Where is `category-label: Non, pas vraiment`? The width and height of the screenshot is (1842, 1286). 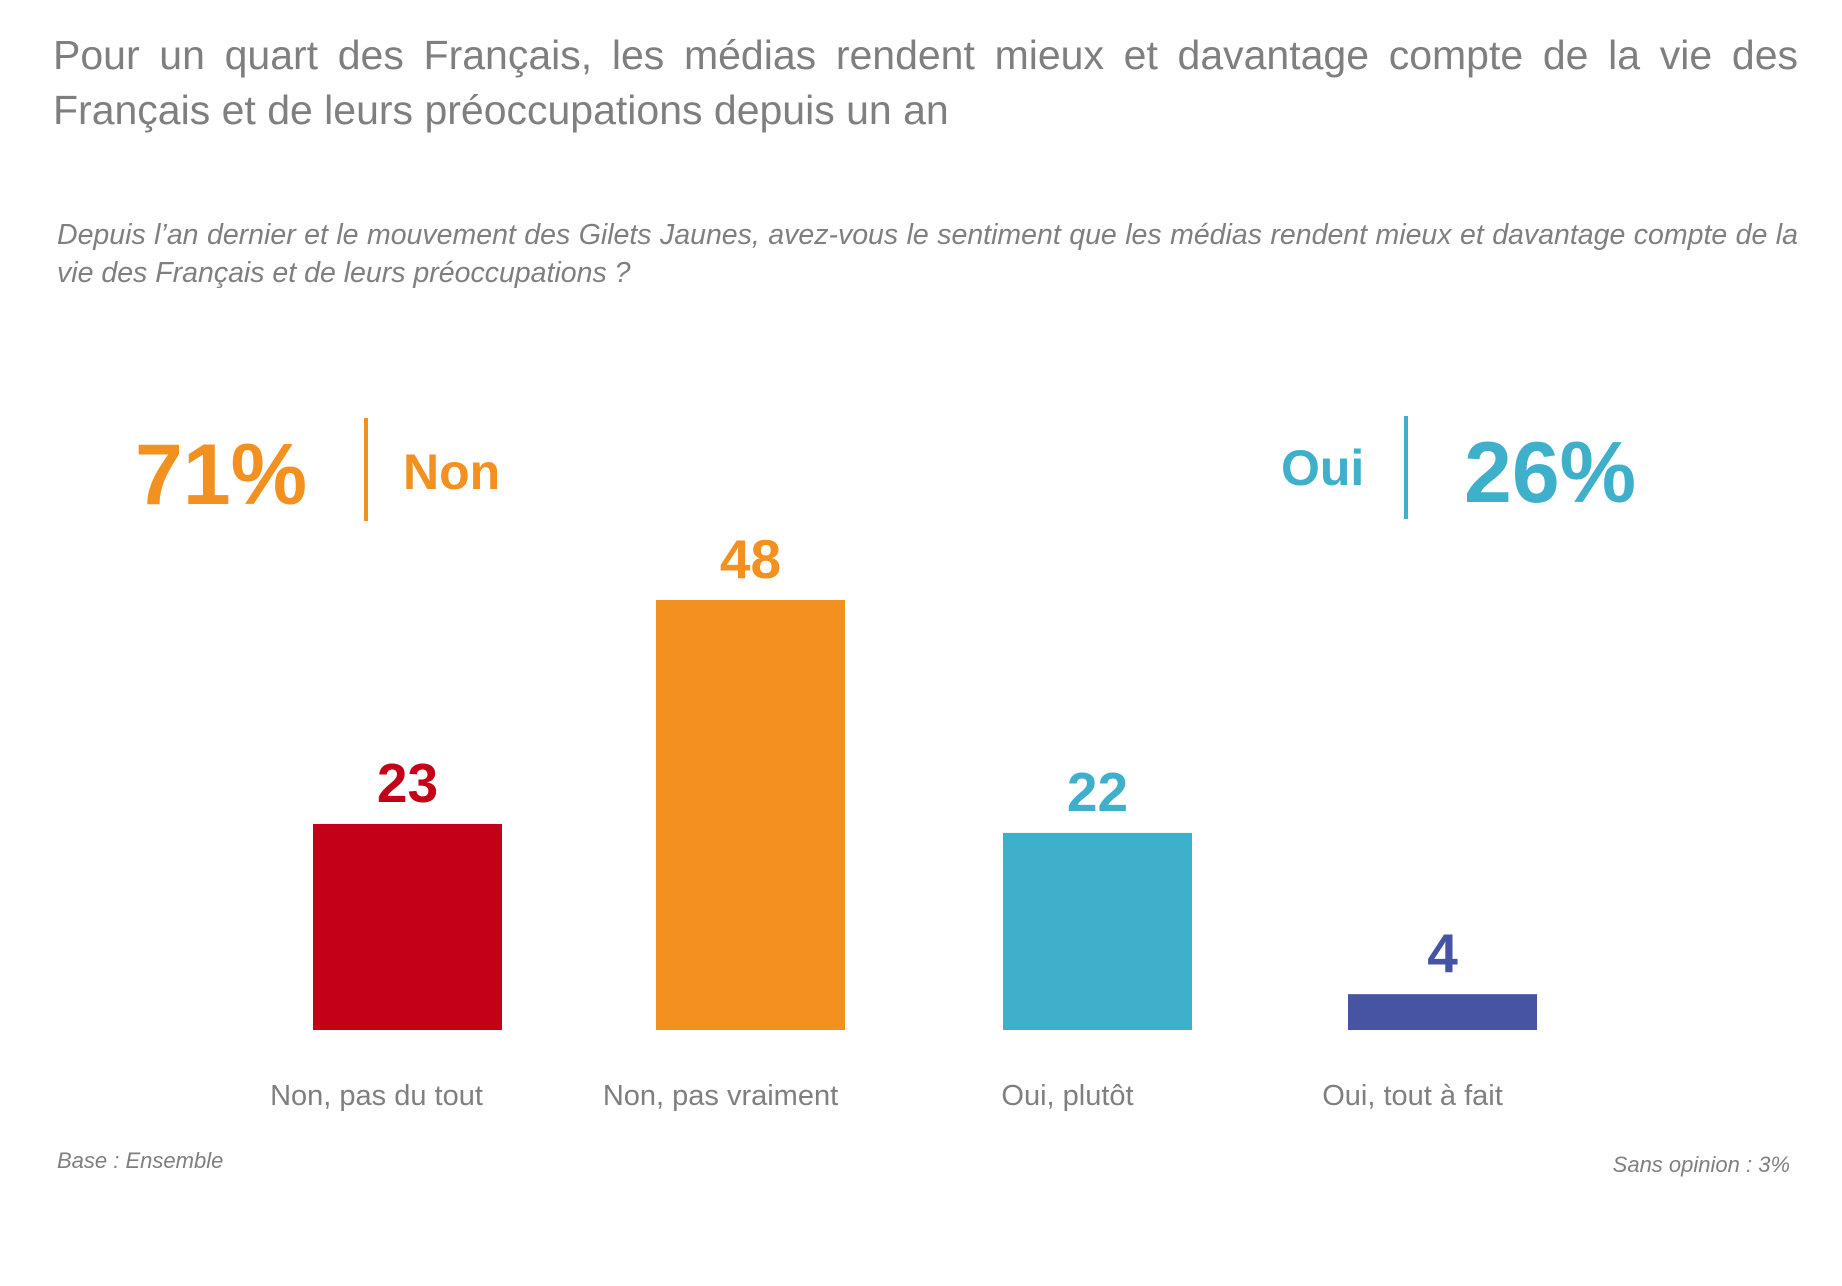 category-label: Non, pas vraiment is located at coordinates (720, 1096).